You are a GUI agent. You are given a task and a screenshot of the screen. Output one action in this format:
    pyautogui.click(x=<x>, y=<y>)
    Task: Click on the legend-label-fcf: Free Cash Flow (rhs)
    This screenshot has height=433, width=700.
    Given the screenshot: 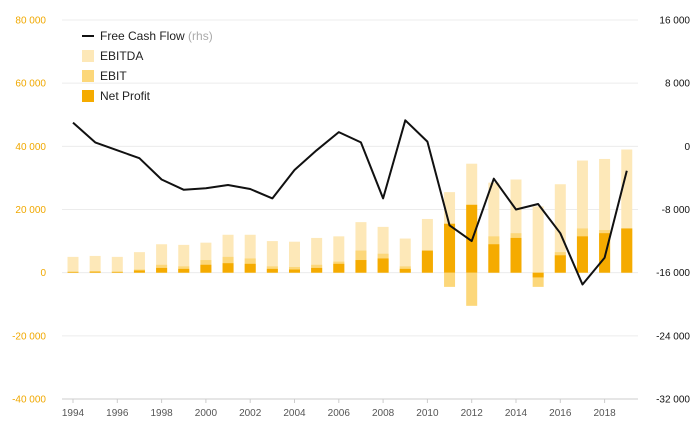 What is the action you would take?
    pyautogui.click(x=156, y=36)
    